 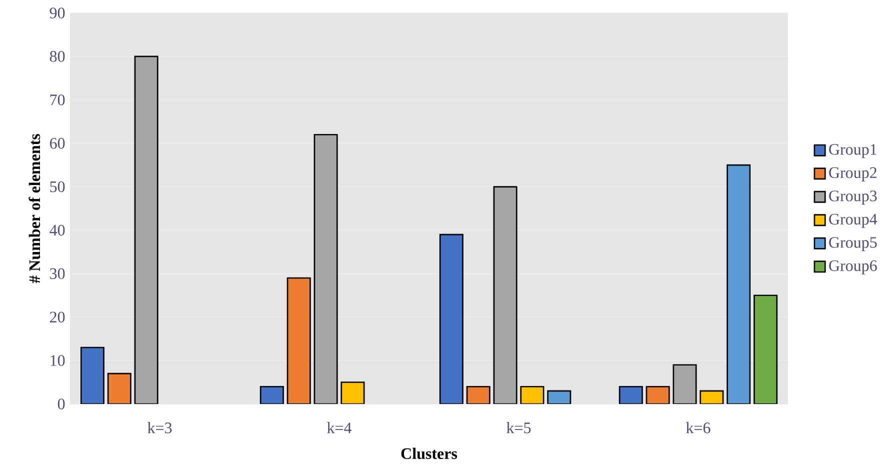 What do you see at coordinates (429, 454) in the screenshot?
I see `x-axis-title: Clusters` at bounding box center [429, 454].